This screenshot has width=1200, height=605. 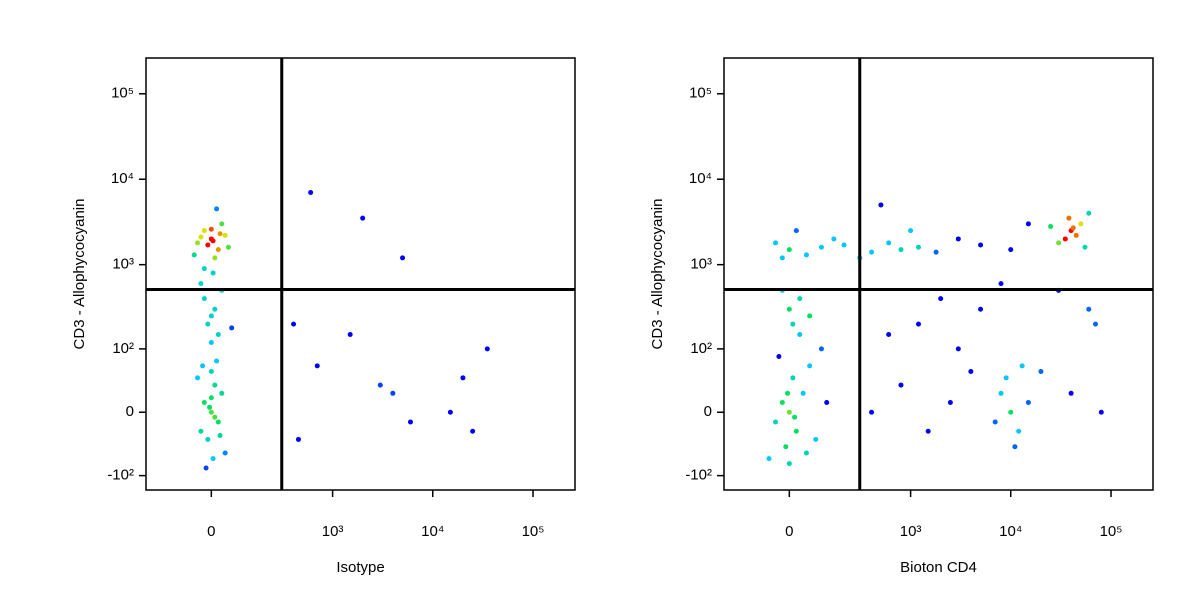 What do you see at coordinates (533, 531) in the screenshot?
I see `x-tick-label: 10⁵` at bounding box center [533, 531].